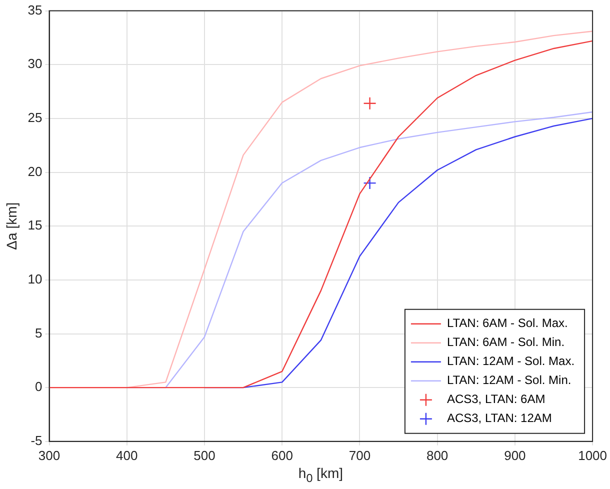  Describe the element at coordinates (35, 225) in the screenshot. I see `y-tick-label: 15` at that location.